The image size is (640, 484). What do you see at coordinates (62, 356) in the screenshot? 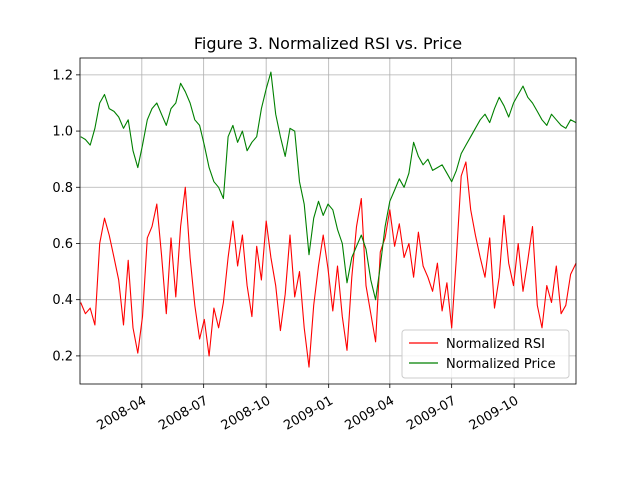
I see `y-tick-label: 0.2` at bounding box center [62, 356].